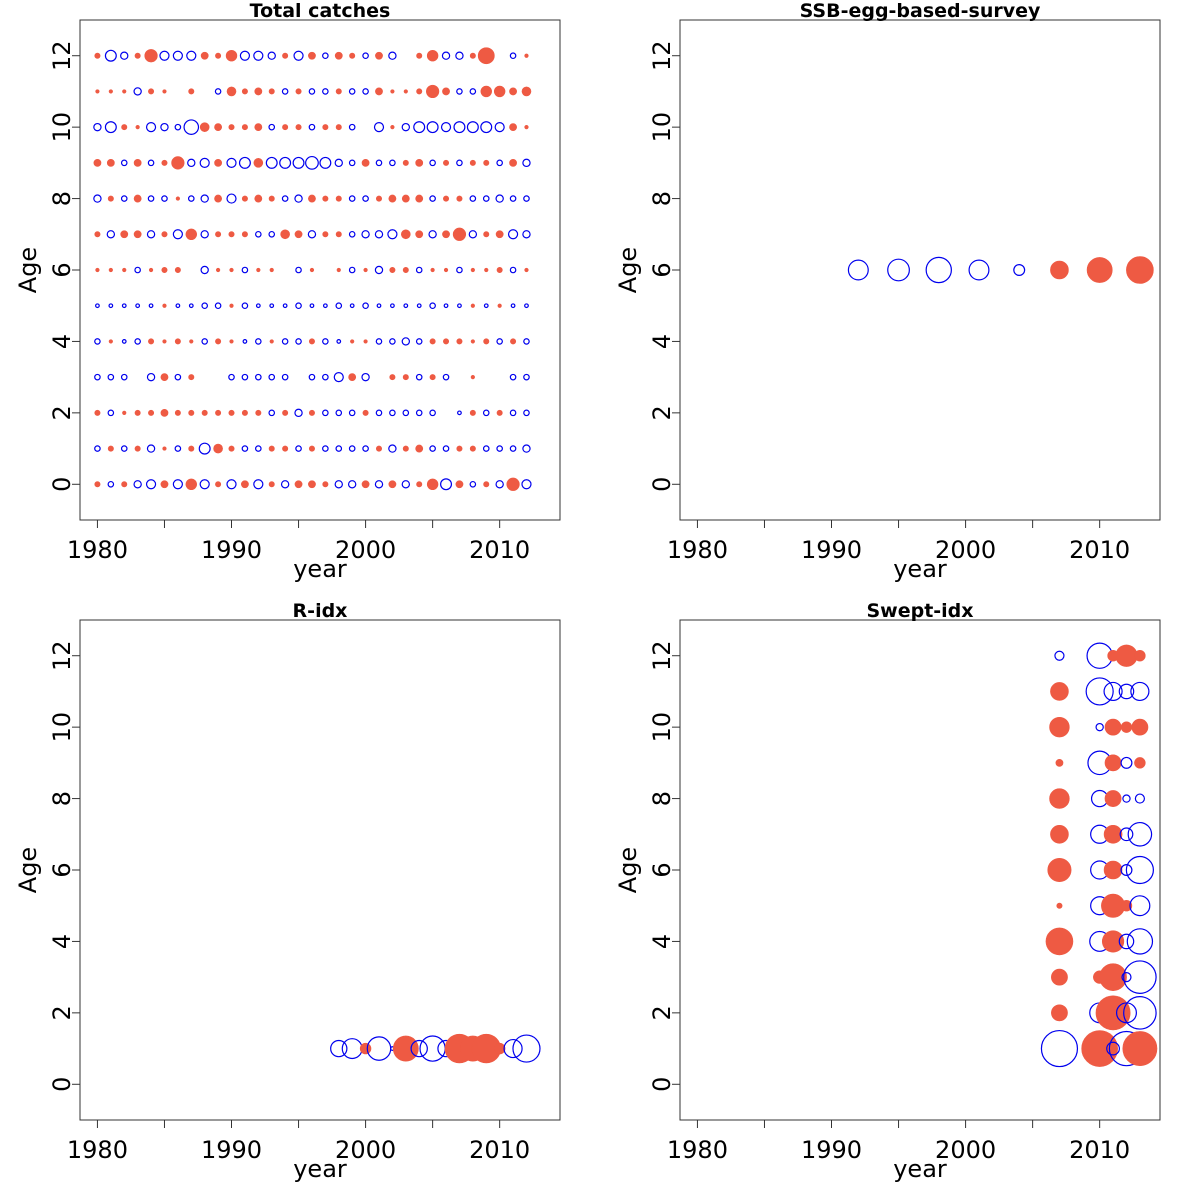  Describe the element at coordinates (662, 412) in the screenshot. I see `y-tick-label: 2` at that location.